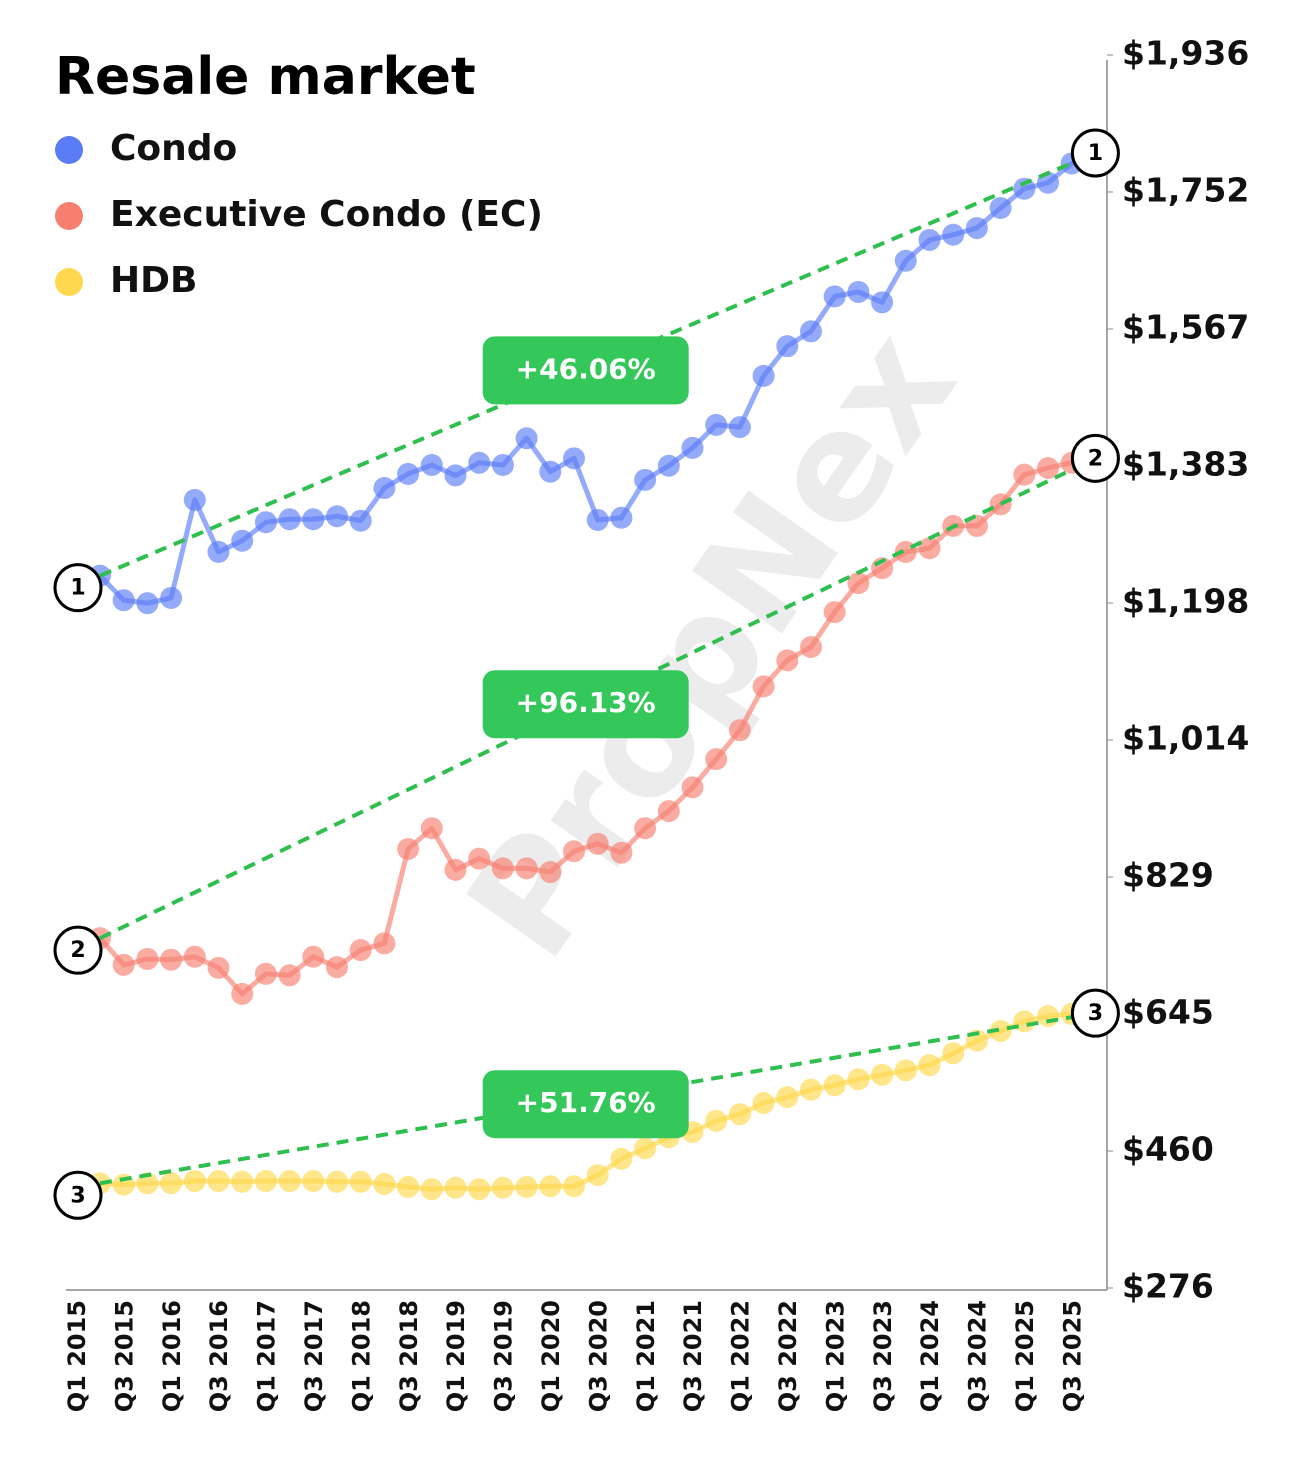  I want to click on x-tick-label: Q1 2024, so click(930, 1356).